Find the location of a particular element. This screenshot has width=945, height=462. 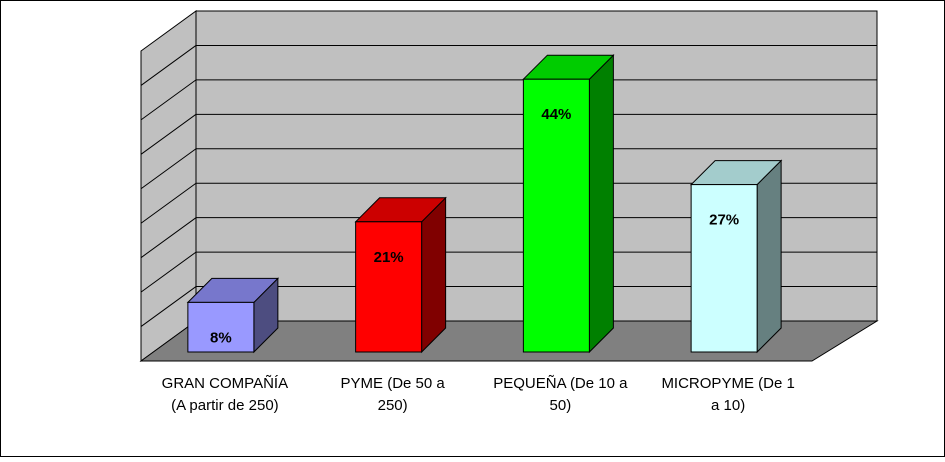

category-label-line: 250) is located at coordinates (393, 406).